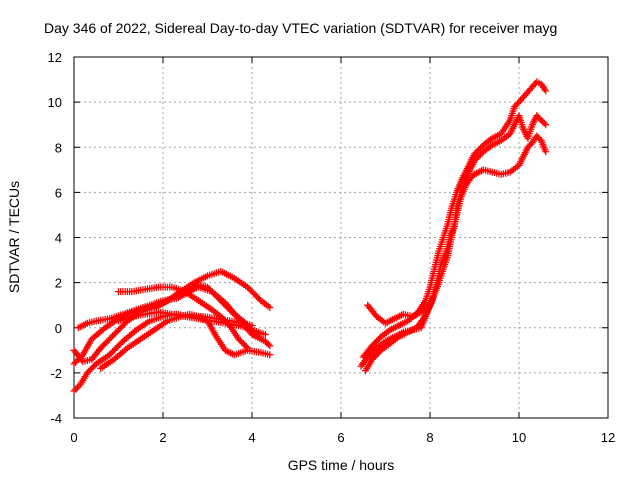 Image resolution: width=640 pixels, height=480 pixels. What do you see at coordinates (58, 147) in the screenshot?
I see `y-tick-label: 8` at bounding box center [58, 147].